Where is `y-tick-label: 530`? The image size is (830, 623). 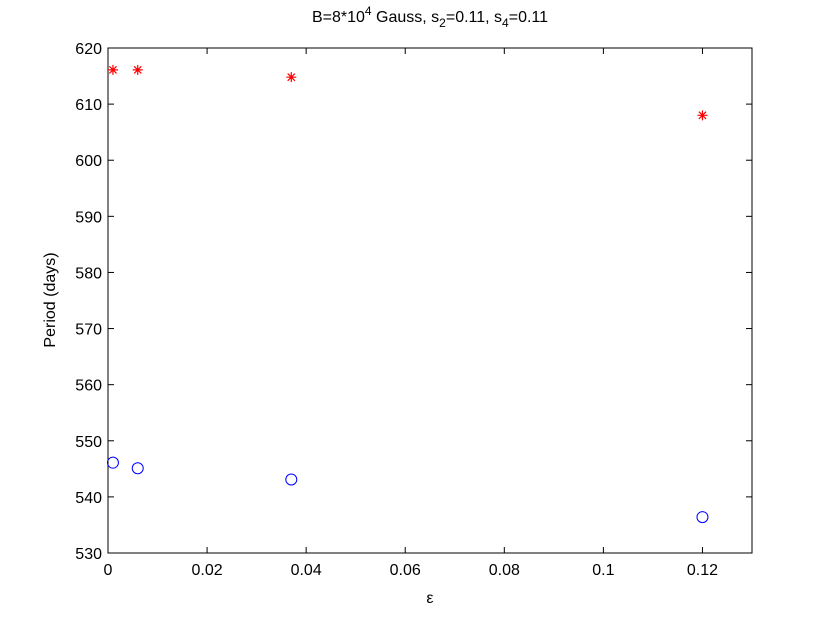
y-tick-label: 530 is located at coordinates (88, 554).